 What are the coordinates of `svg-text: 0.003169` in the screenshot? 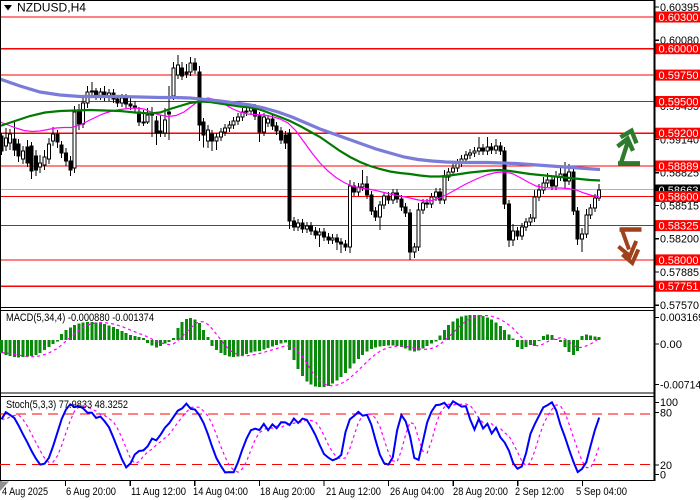 It's located at (680, 318).